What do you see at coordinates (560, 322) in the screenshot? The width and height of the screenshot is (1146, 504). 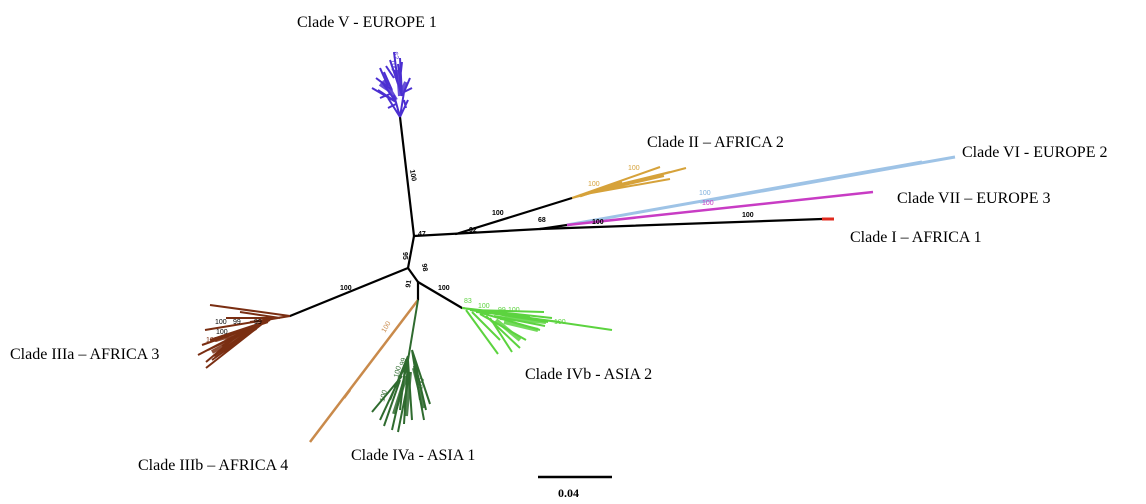 I see `bootstrap-clade-ivb-5: 100` at bounding box center [560, 322].